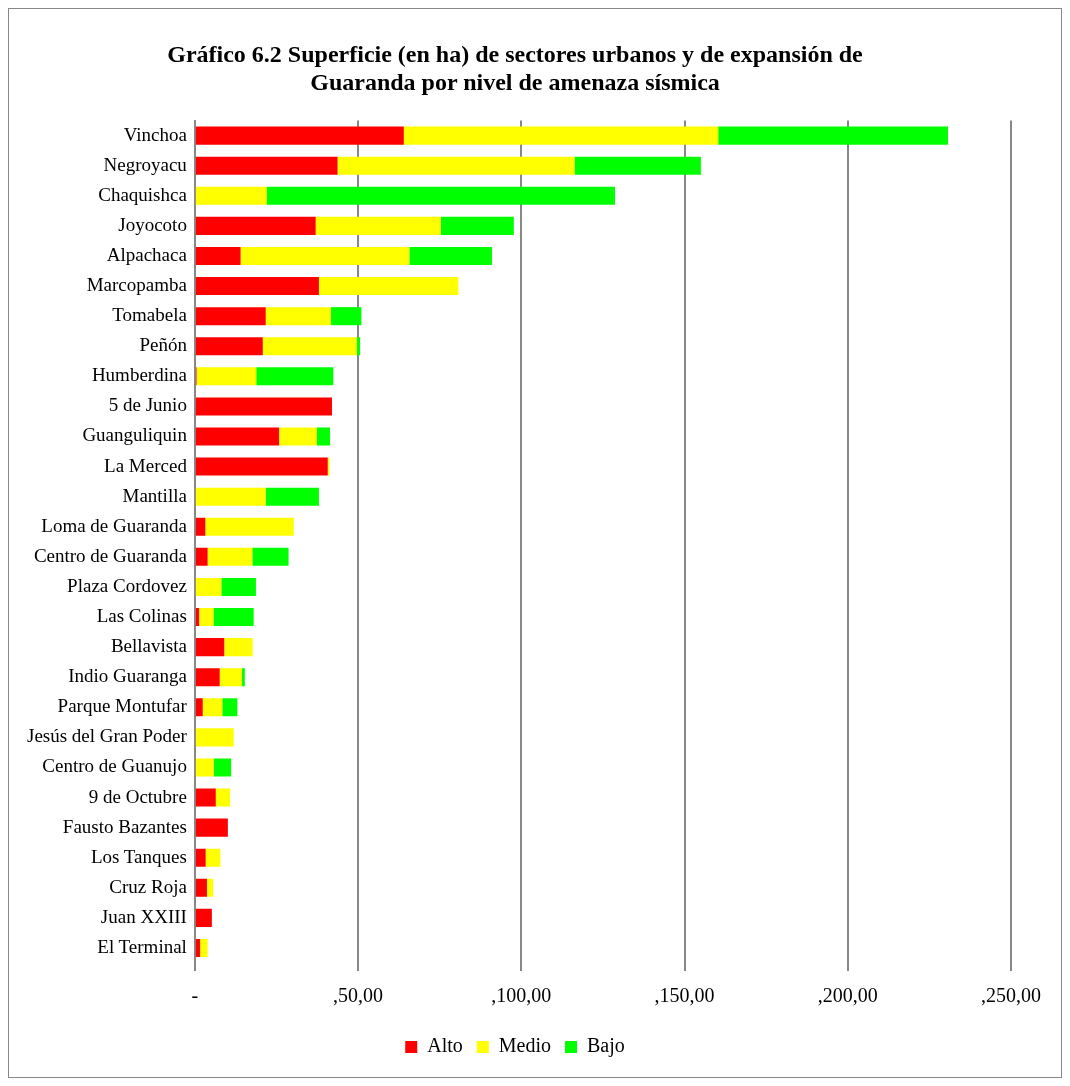 This screenshot has height=1086, width=1070. I want to click on x-tick-label: -, so click(195, 995).